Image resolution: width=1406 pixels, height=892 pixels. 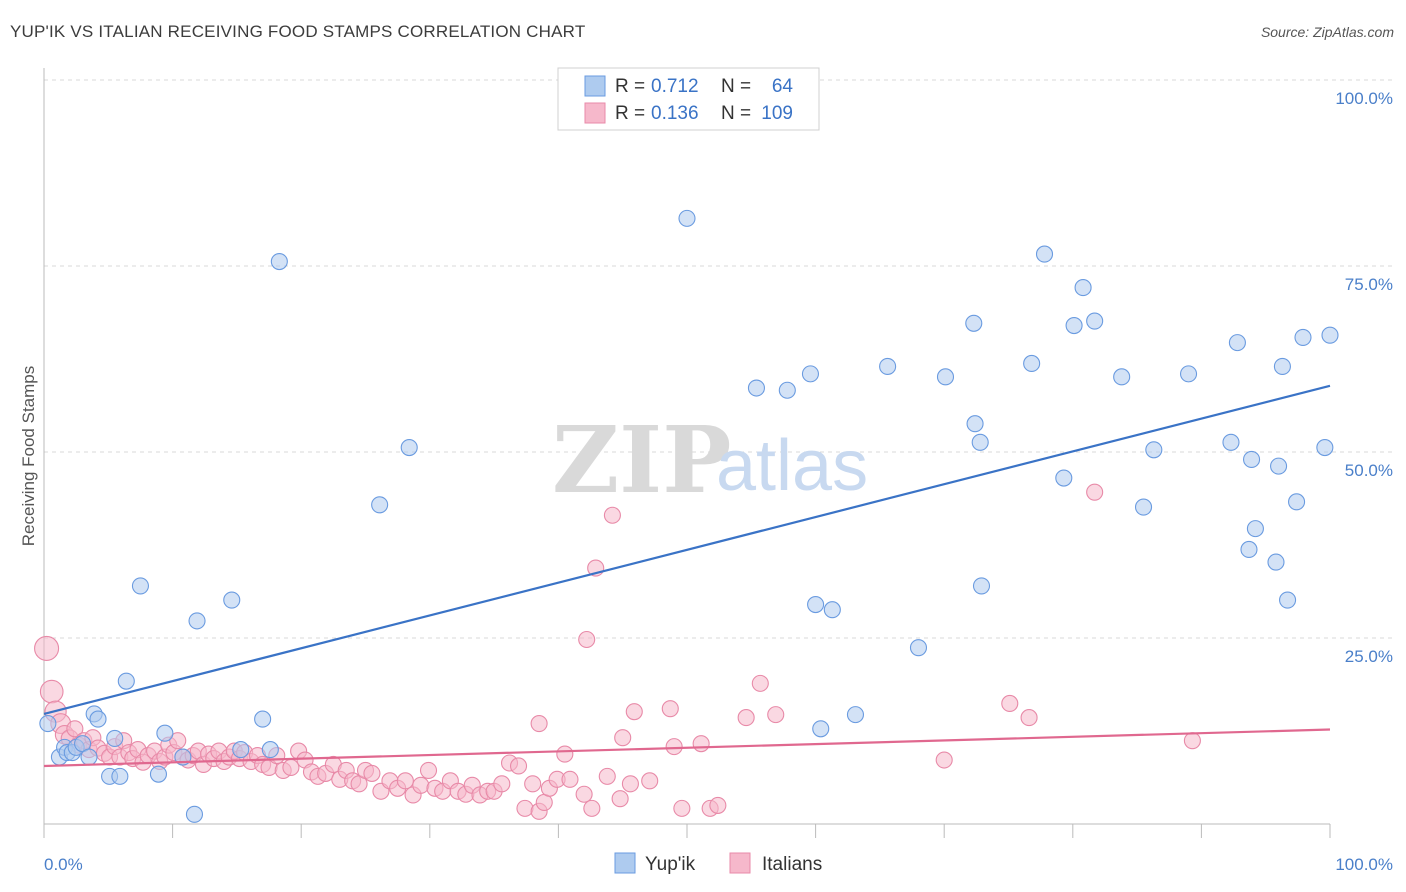 What do you see at coordinates (718, 863) in the screenshot?
I see `series-legend: Yup'ik Italians` at bounding box center [718, 863].